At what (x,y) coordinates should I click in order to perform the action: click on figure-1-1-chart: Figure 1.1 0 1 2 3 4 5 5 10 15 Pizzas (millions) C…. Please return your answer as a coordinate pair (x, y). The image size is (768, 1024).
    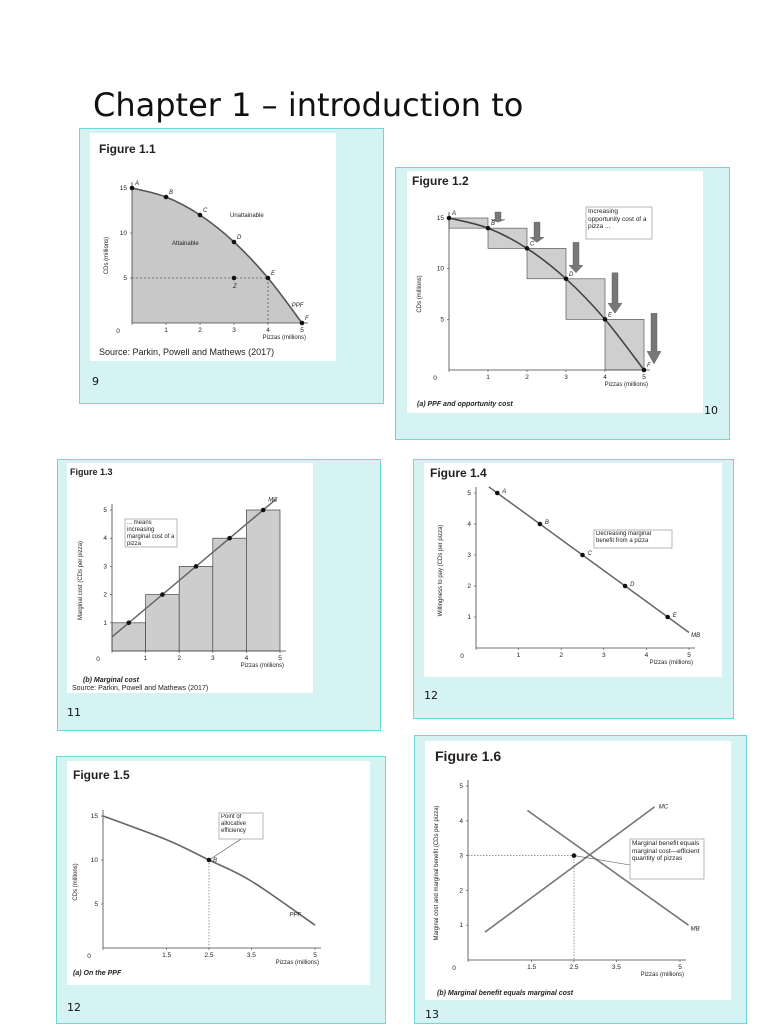
    Looking at the image, I should click on (204, 249).